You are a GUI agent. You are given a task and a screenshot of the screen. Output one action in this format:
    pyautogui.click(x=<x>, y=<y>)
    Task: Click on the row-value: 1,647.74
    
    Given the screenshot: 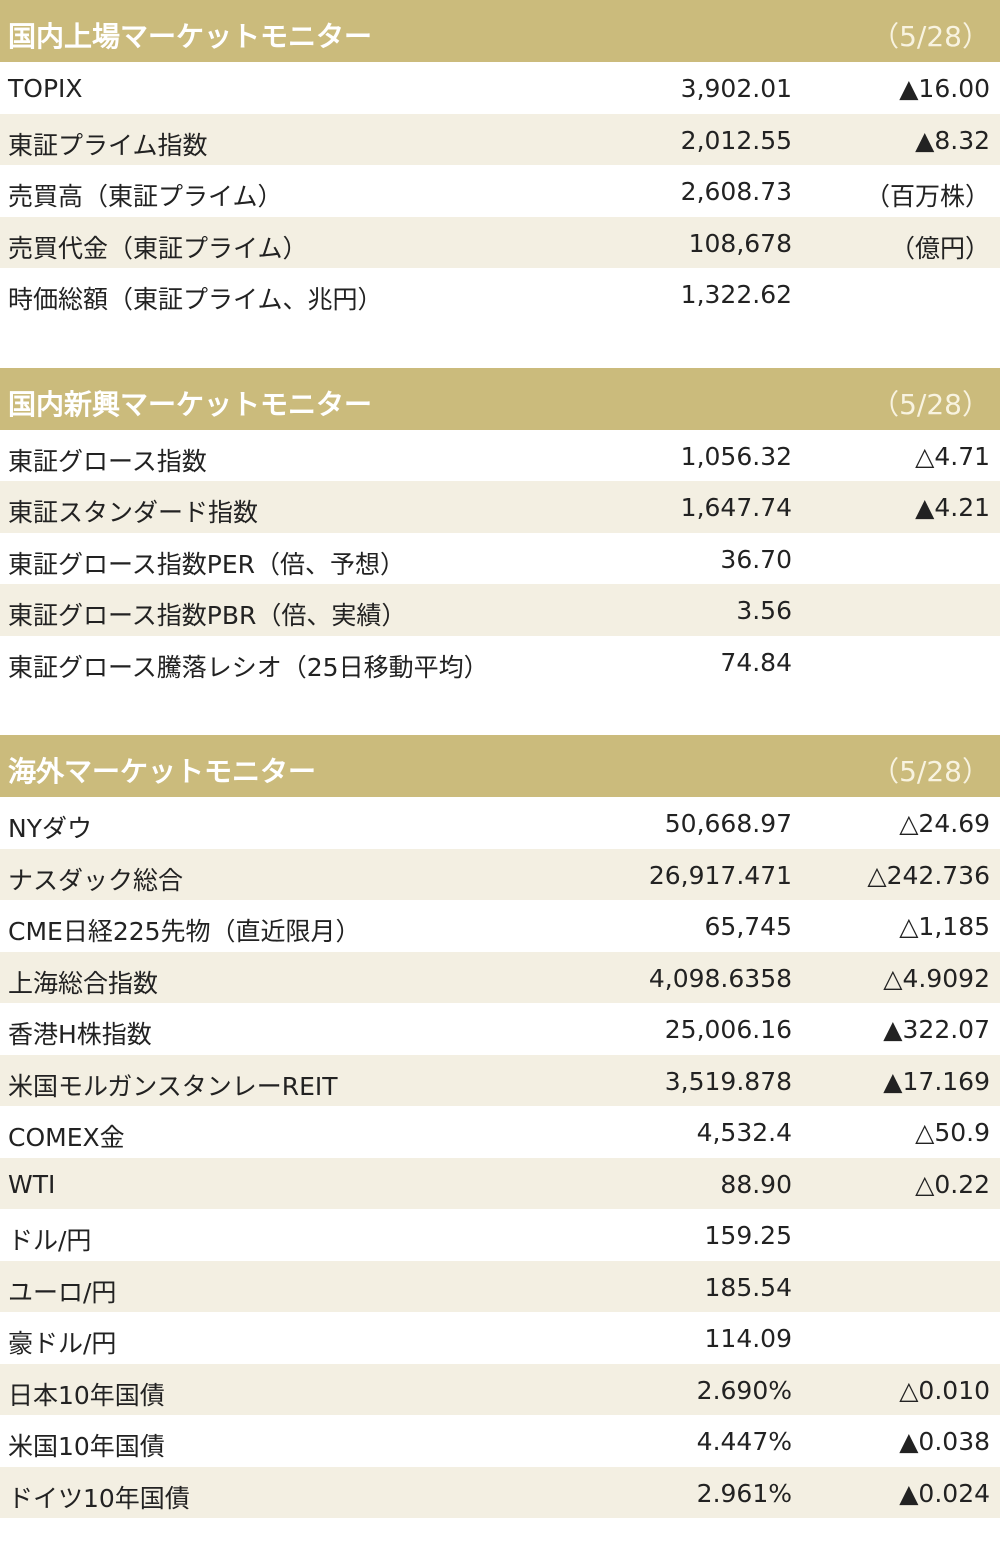 What is the action you would take?
    pyautogui.click(x=736, y=507)
    